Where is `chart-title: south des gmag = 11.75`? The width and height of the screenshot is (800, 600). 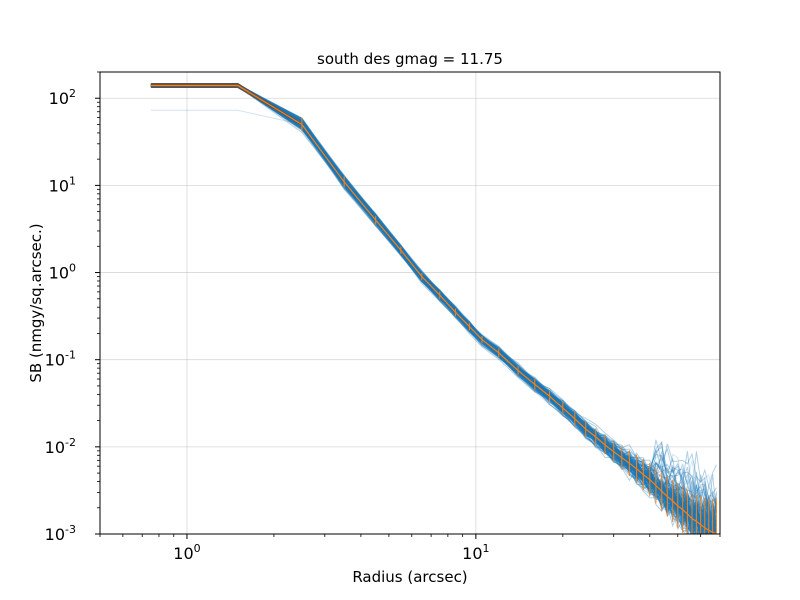 chart-title: south des gmag = 11.75 is located at coordinates (410, 59).